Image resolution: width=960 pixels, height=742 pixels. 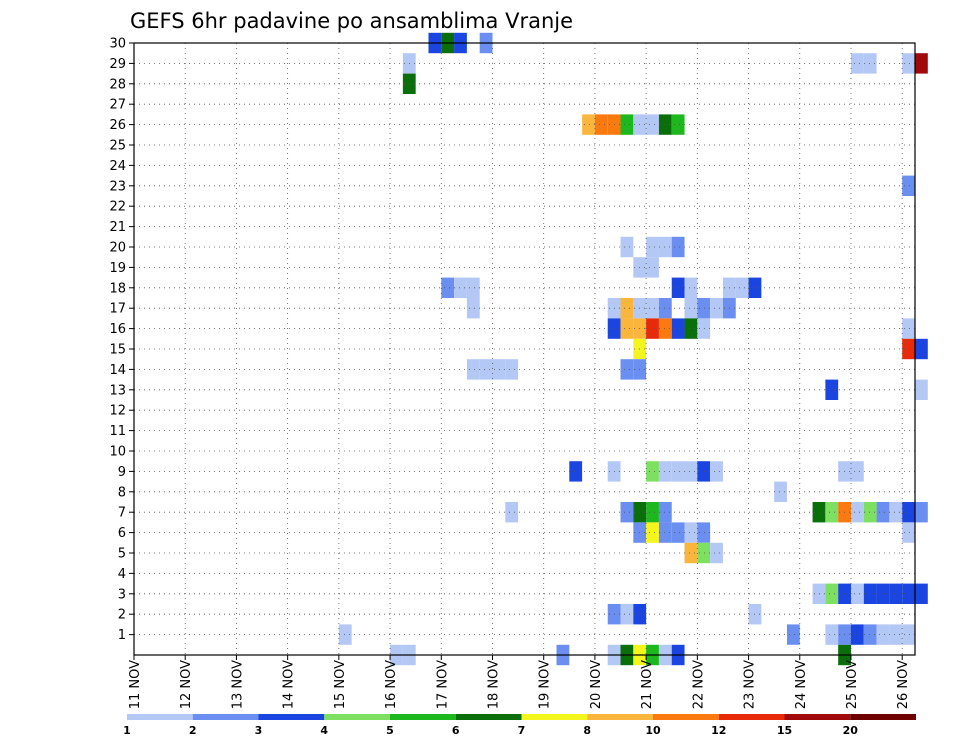 I want to click on x-tick-label: 18 NOV, so click(x=493, y=684).